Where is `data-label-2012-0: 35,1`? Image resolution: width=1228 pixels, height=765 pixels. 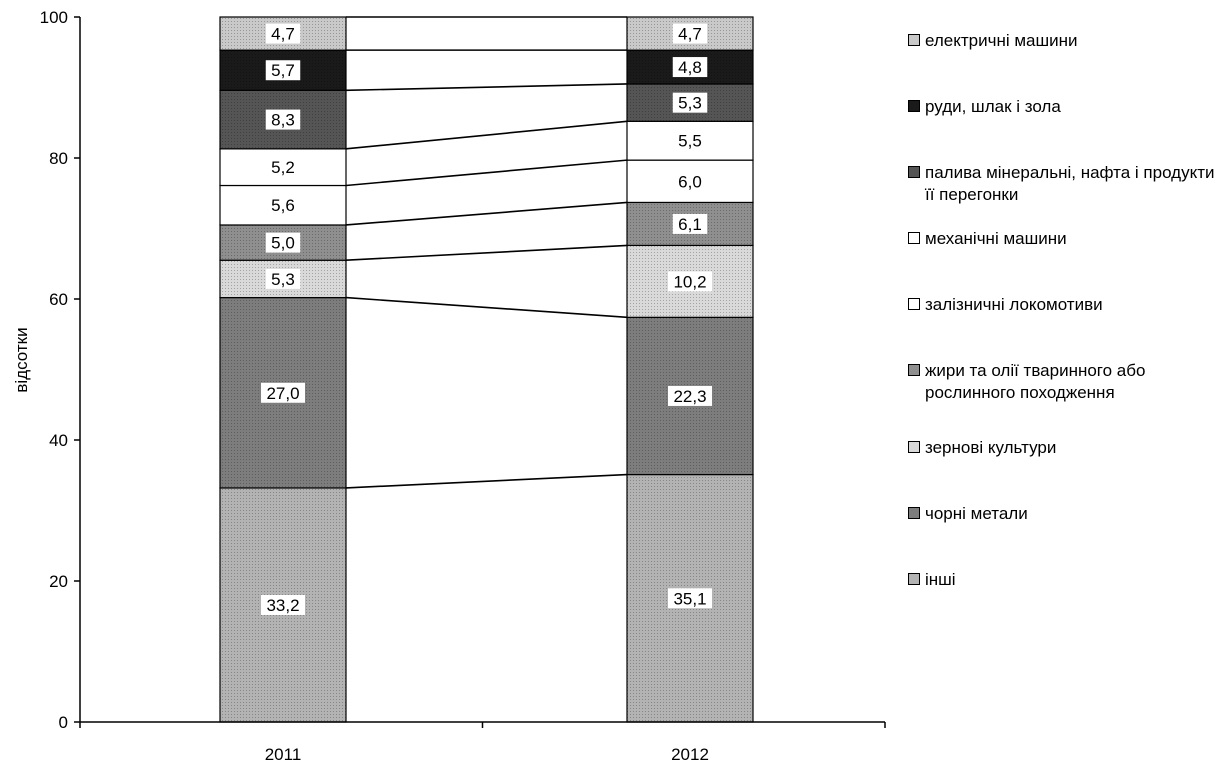
data-label-2012-0: 35,1 is located at coordinates (689, 598).